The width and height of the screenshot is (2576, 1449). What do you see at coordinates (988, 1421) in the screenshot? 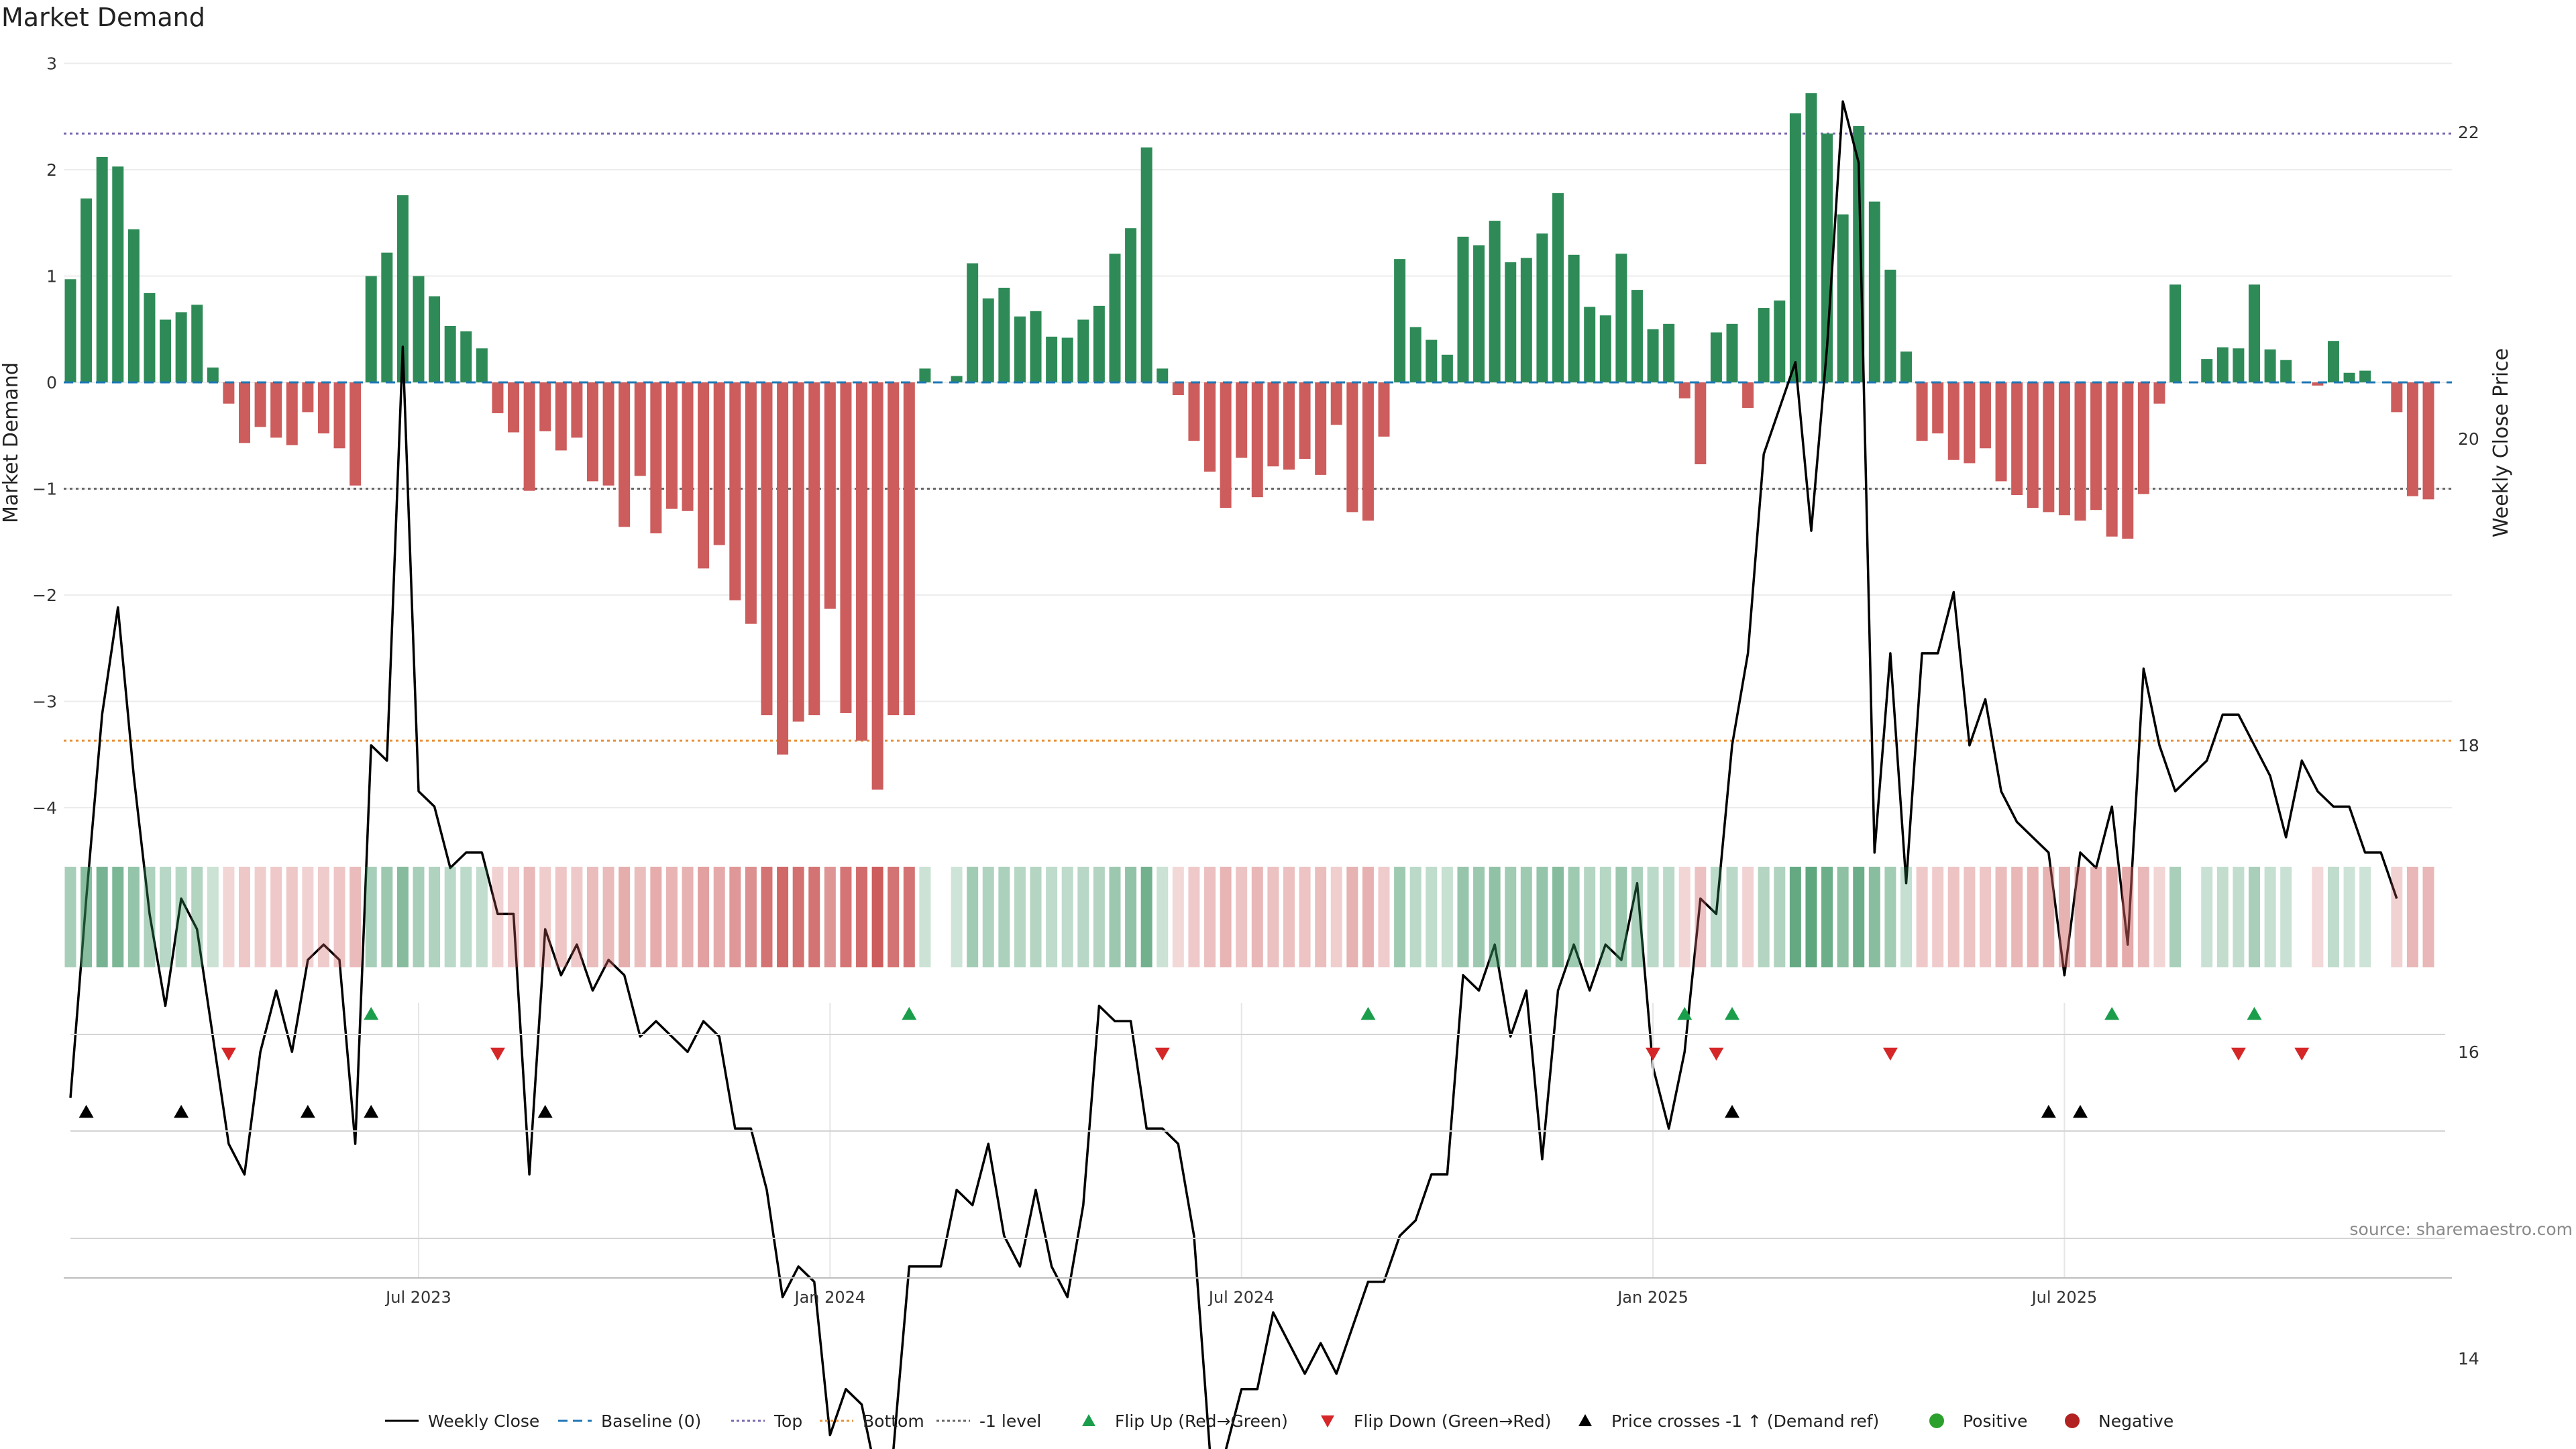
I see `legend-item: -1 level` at bounding box center [988, 1421].